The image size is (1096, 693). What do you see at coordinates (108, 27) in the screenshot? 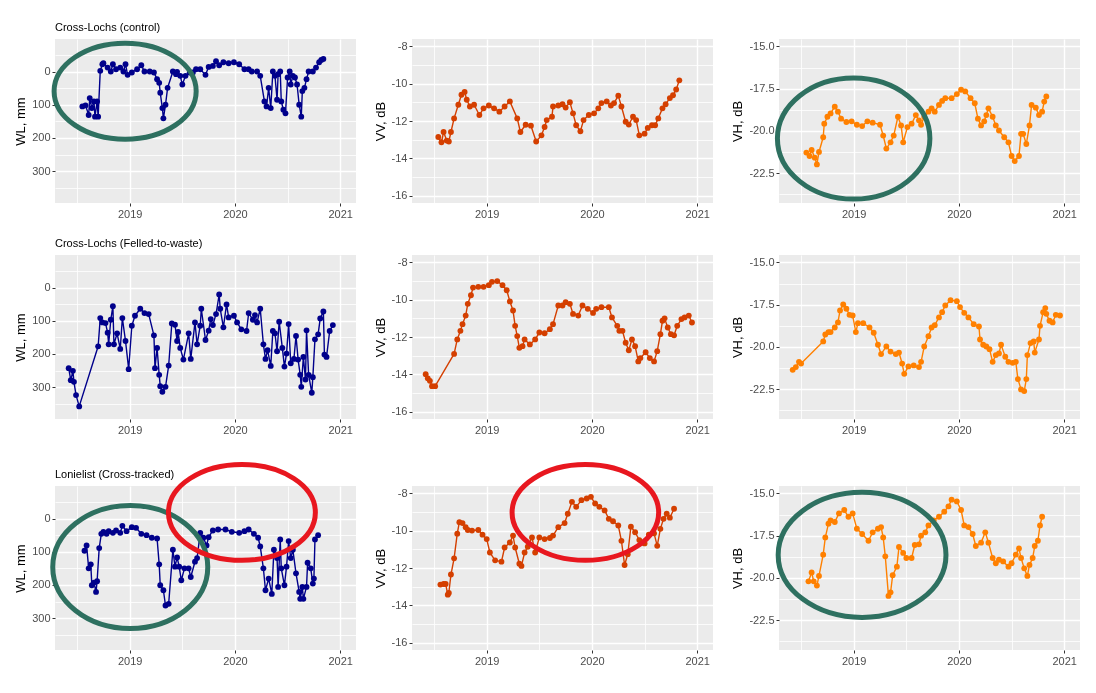
I see `chart-title: Cross-Lochs (control)` at bounding box center [108, 27].